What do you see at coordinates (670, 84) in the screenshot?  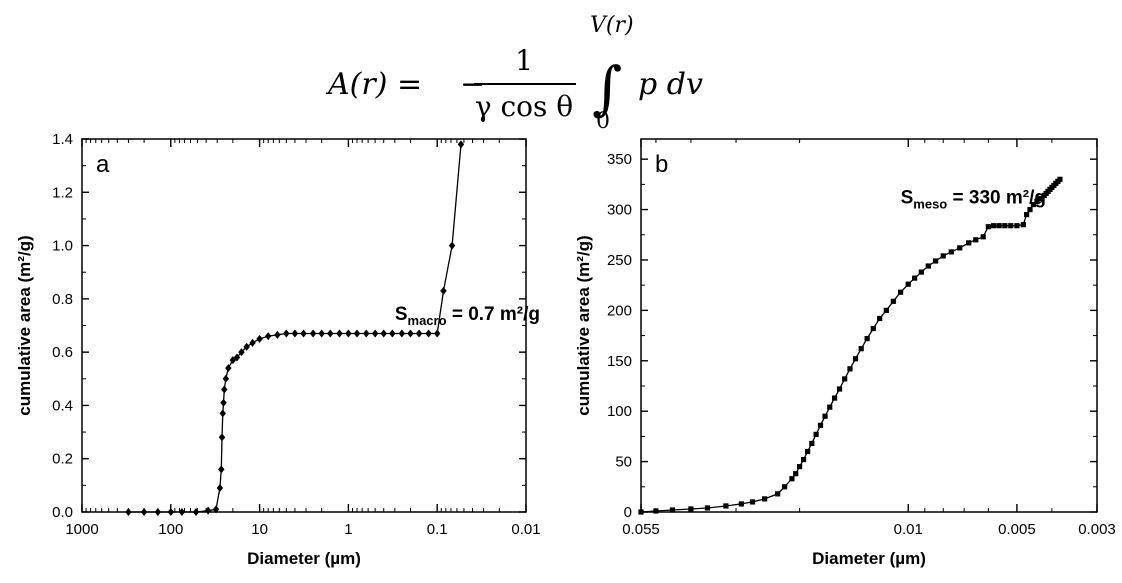 I see `formula-integrand: p dv` at bounding box center [670, 84].